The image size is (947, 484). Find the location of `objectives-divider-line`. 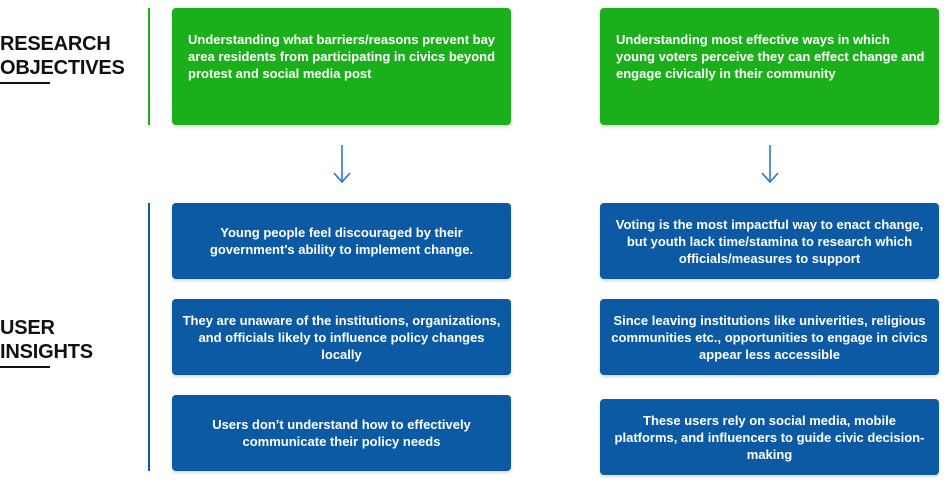

objectives-divider-line is located at coordinates (149, 66).